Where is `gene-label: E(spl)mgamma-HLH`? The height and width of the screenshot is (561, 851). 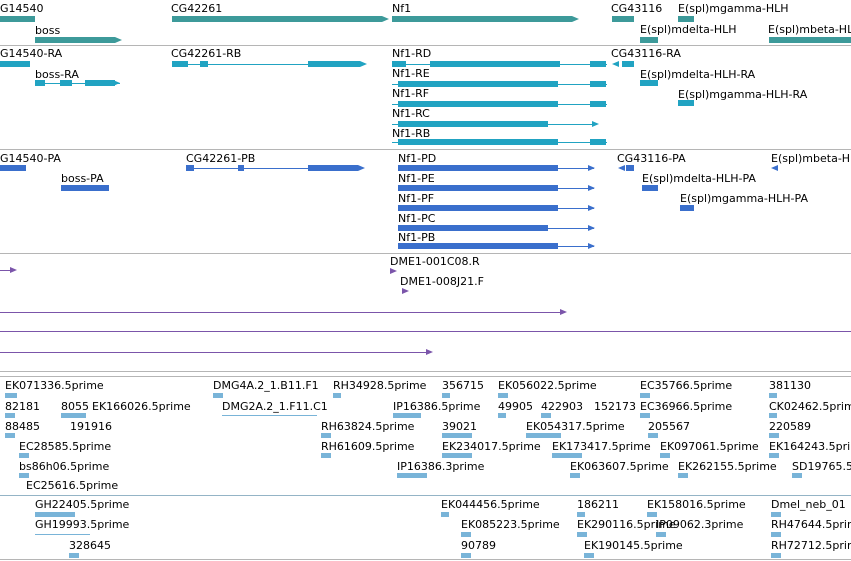 gene-label: E(spl)mgamma-HLH is located at coordinates (733, 8).